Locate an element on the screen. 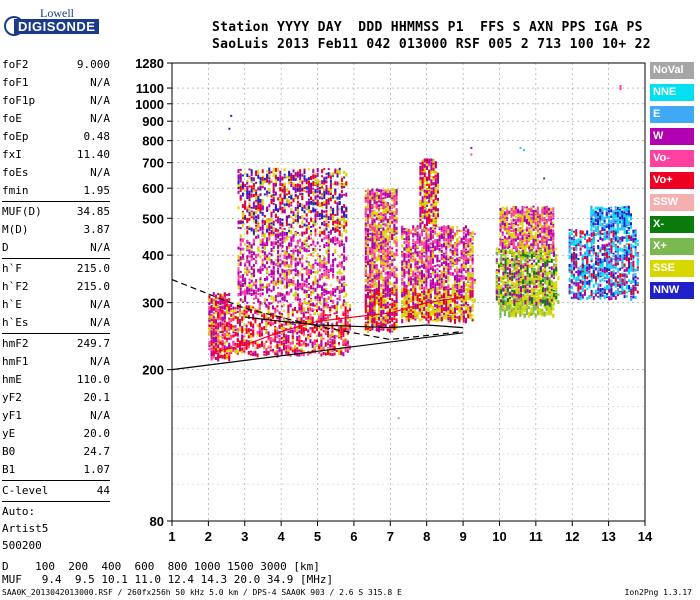 The image size is (700, 600). echo-cluster is located at coordinates (292, 269).